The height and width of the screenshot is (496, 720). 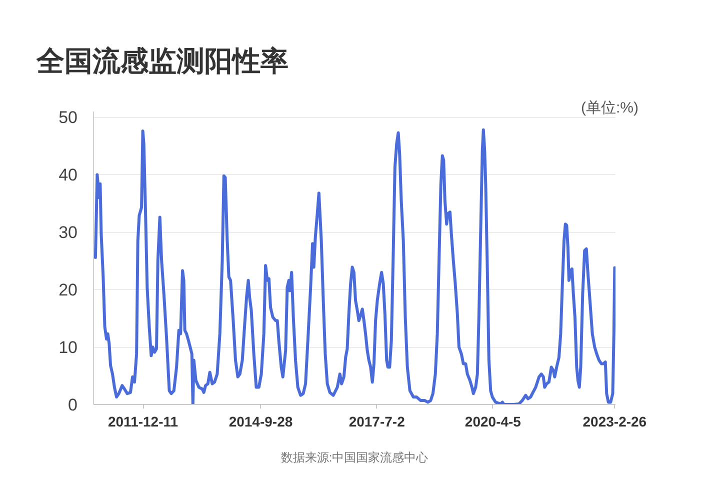 What do you see at coordinates (493, 422) in the screenshot?
I see `x-tick-label: 2020-4-5` at bounding box center [493, 422].